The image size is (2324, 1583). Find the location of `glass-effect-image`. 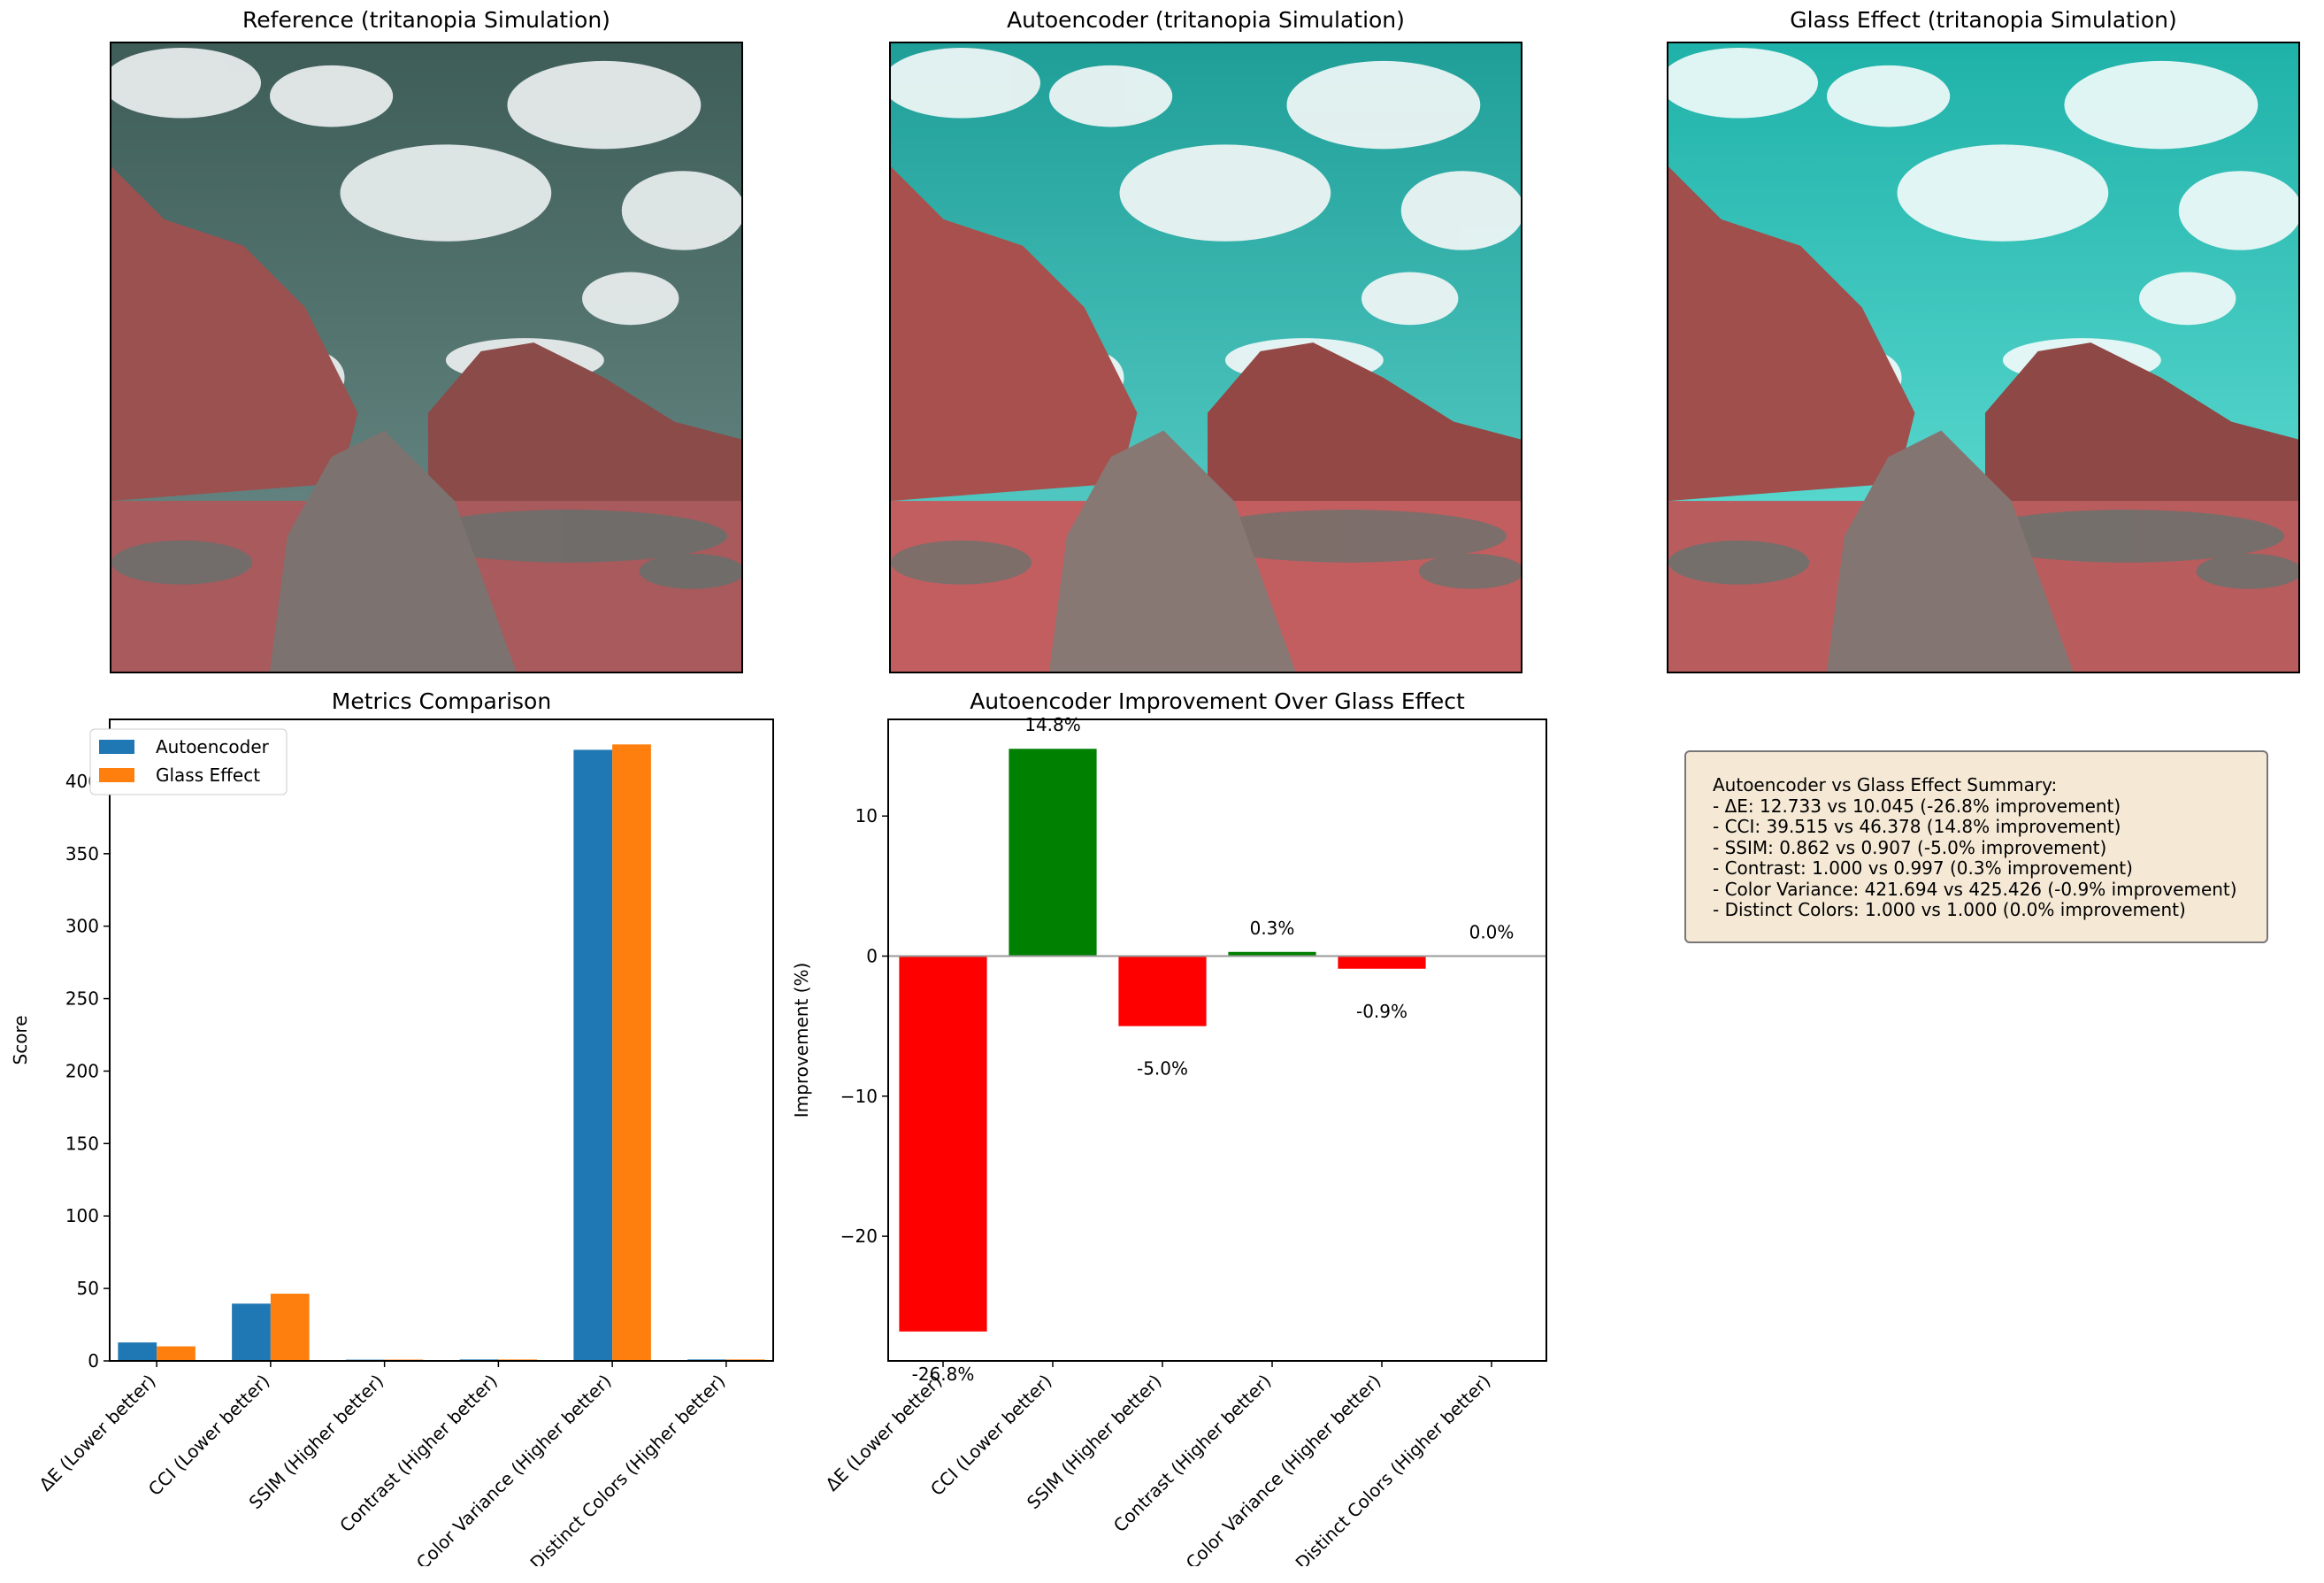

glass-effect-image is located at coordinates (1983, 357).